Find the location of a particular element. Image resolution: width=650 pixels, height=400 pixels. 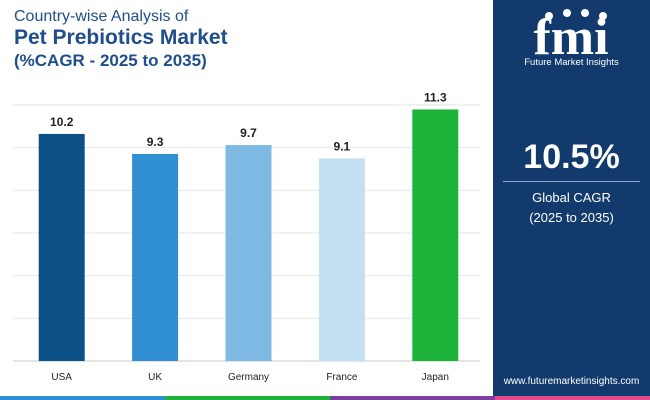

x-tick-label: France is located at coordinates (342, 377).